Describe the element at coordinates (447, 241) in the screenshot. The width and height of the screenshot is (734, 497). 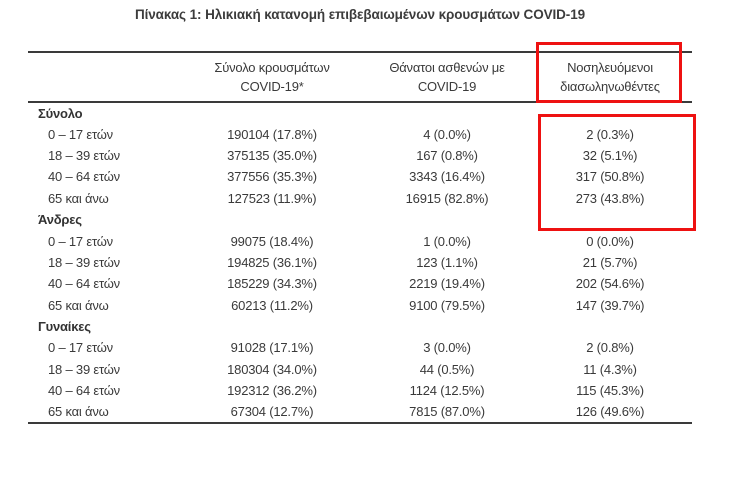
I see `deaths-cell: 1 (0.0%)` at that location.